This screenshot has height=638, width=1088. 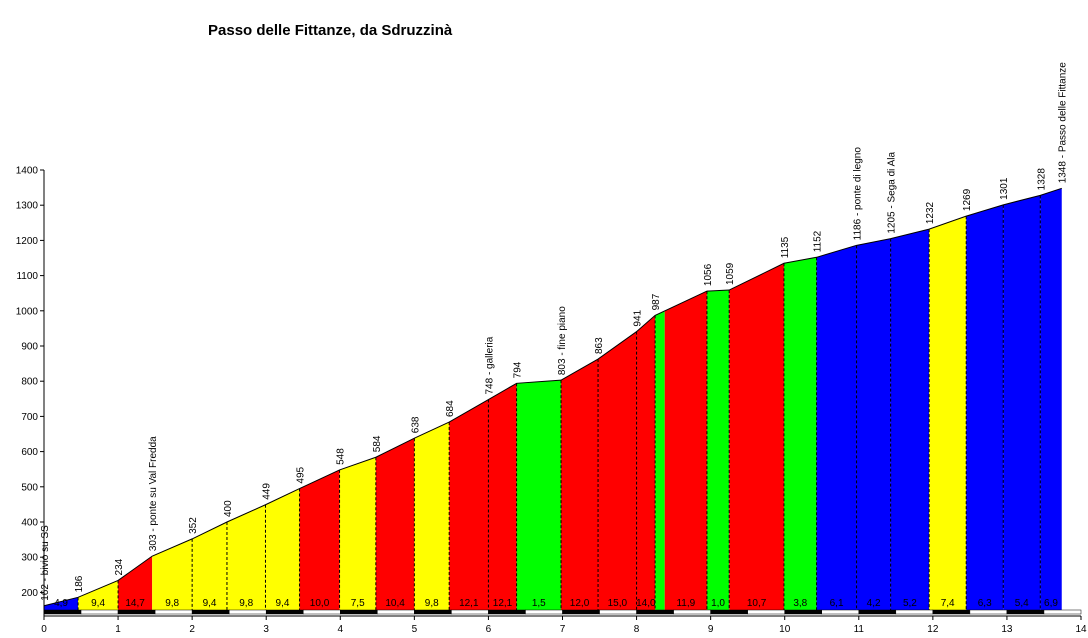 What do you see at coordinates (377, 443) in the screenshot?
I see `altitude-label: 584` at bounding box center [377, 443].